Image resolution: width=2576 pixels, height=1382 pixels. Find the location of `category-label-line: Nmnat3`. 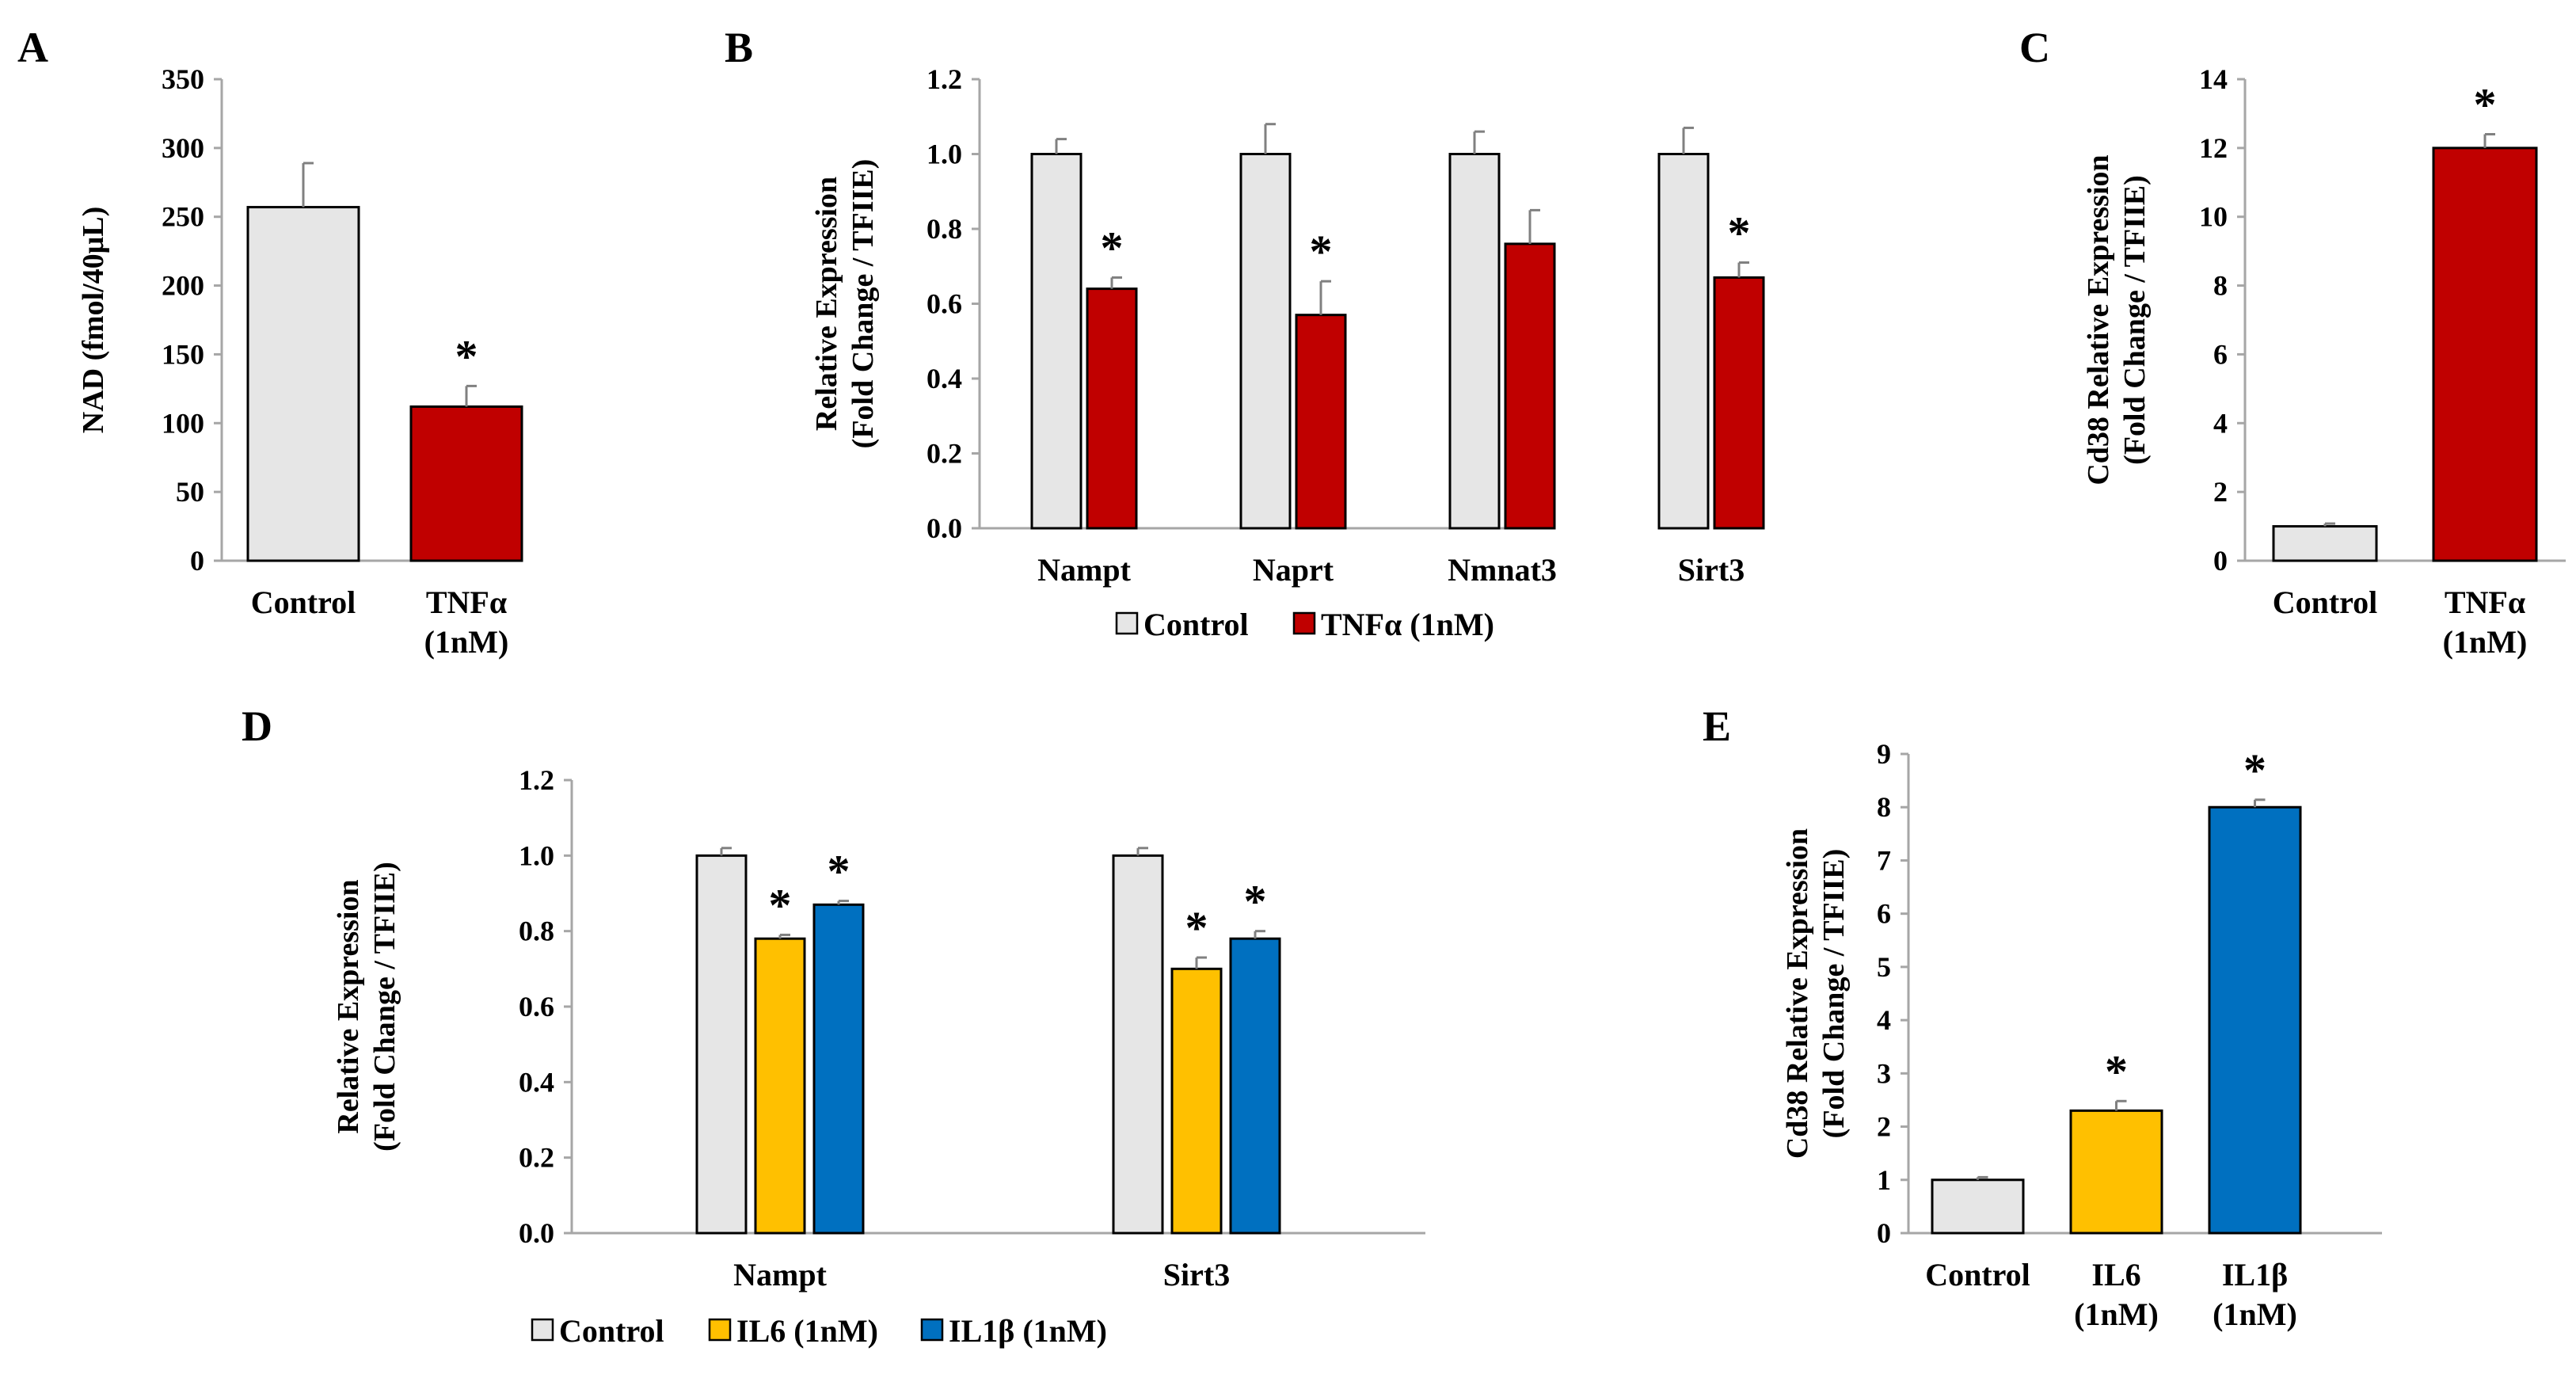

category-label-line: Nmnat3 is located at coordinates (1502, 570).